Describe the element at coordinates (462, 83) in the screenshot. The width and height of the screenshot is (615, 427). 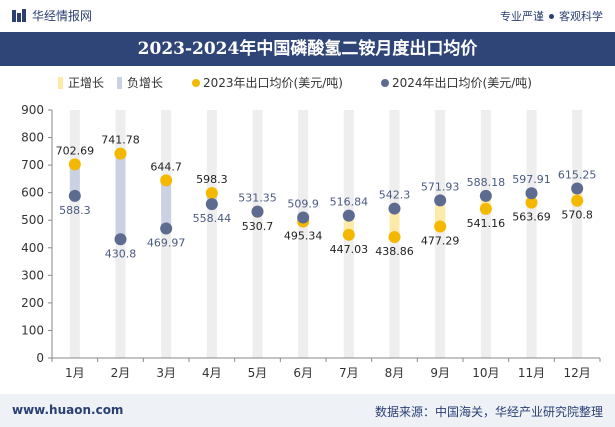
I see `legend-label: 2024年出口均价(美元/吨)` at that location.